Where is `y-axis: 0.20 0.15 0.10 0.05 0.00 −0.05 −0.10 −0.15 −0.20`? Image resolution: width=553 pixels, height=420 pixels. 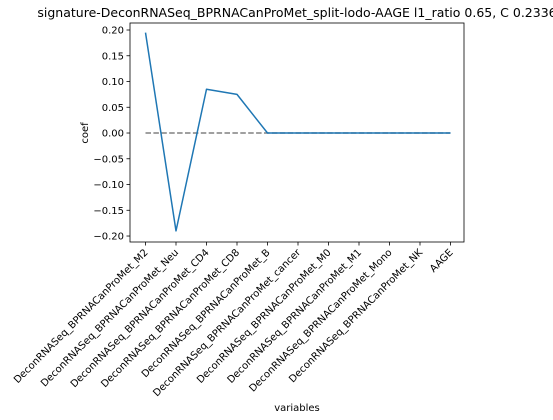 y-axis: 0.20 0.15 0.10 0.05 0.00 −0.05 −0.10 −0.15 −0.20 is located at coordinates (111, 134).